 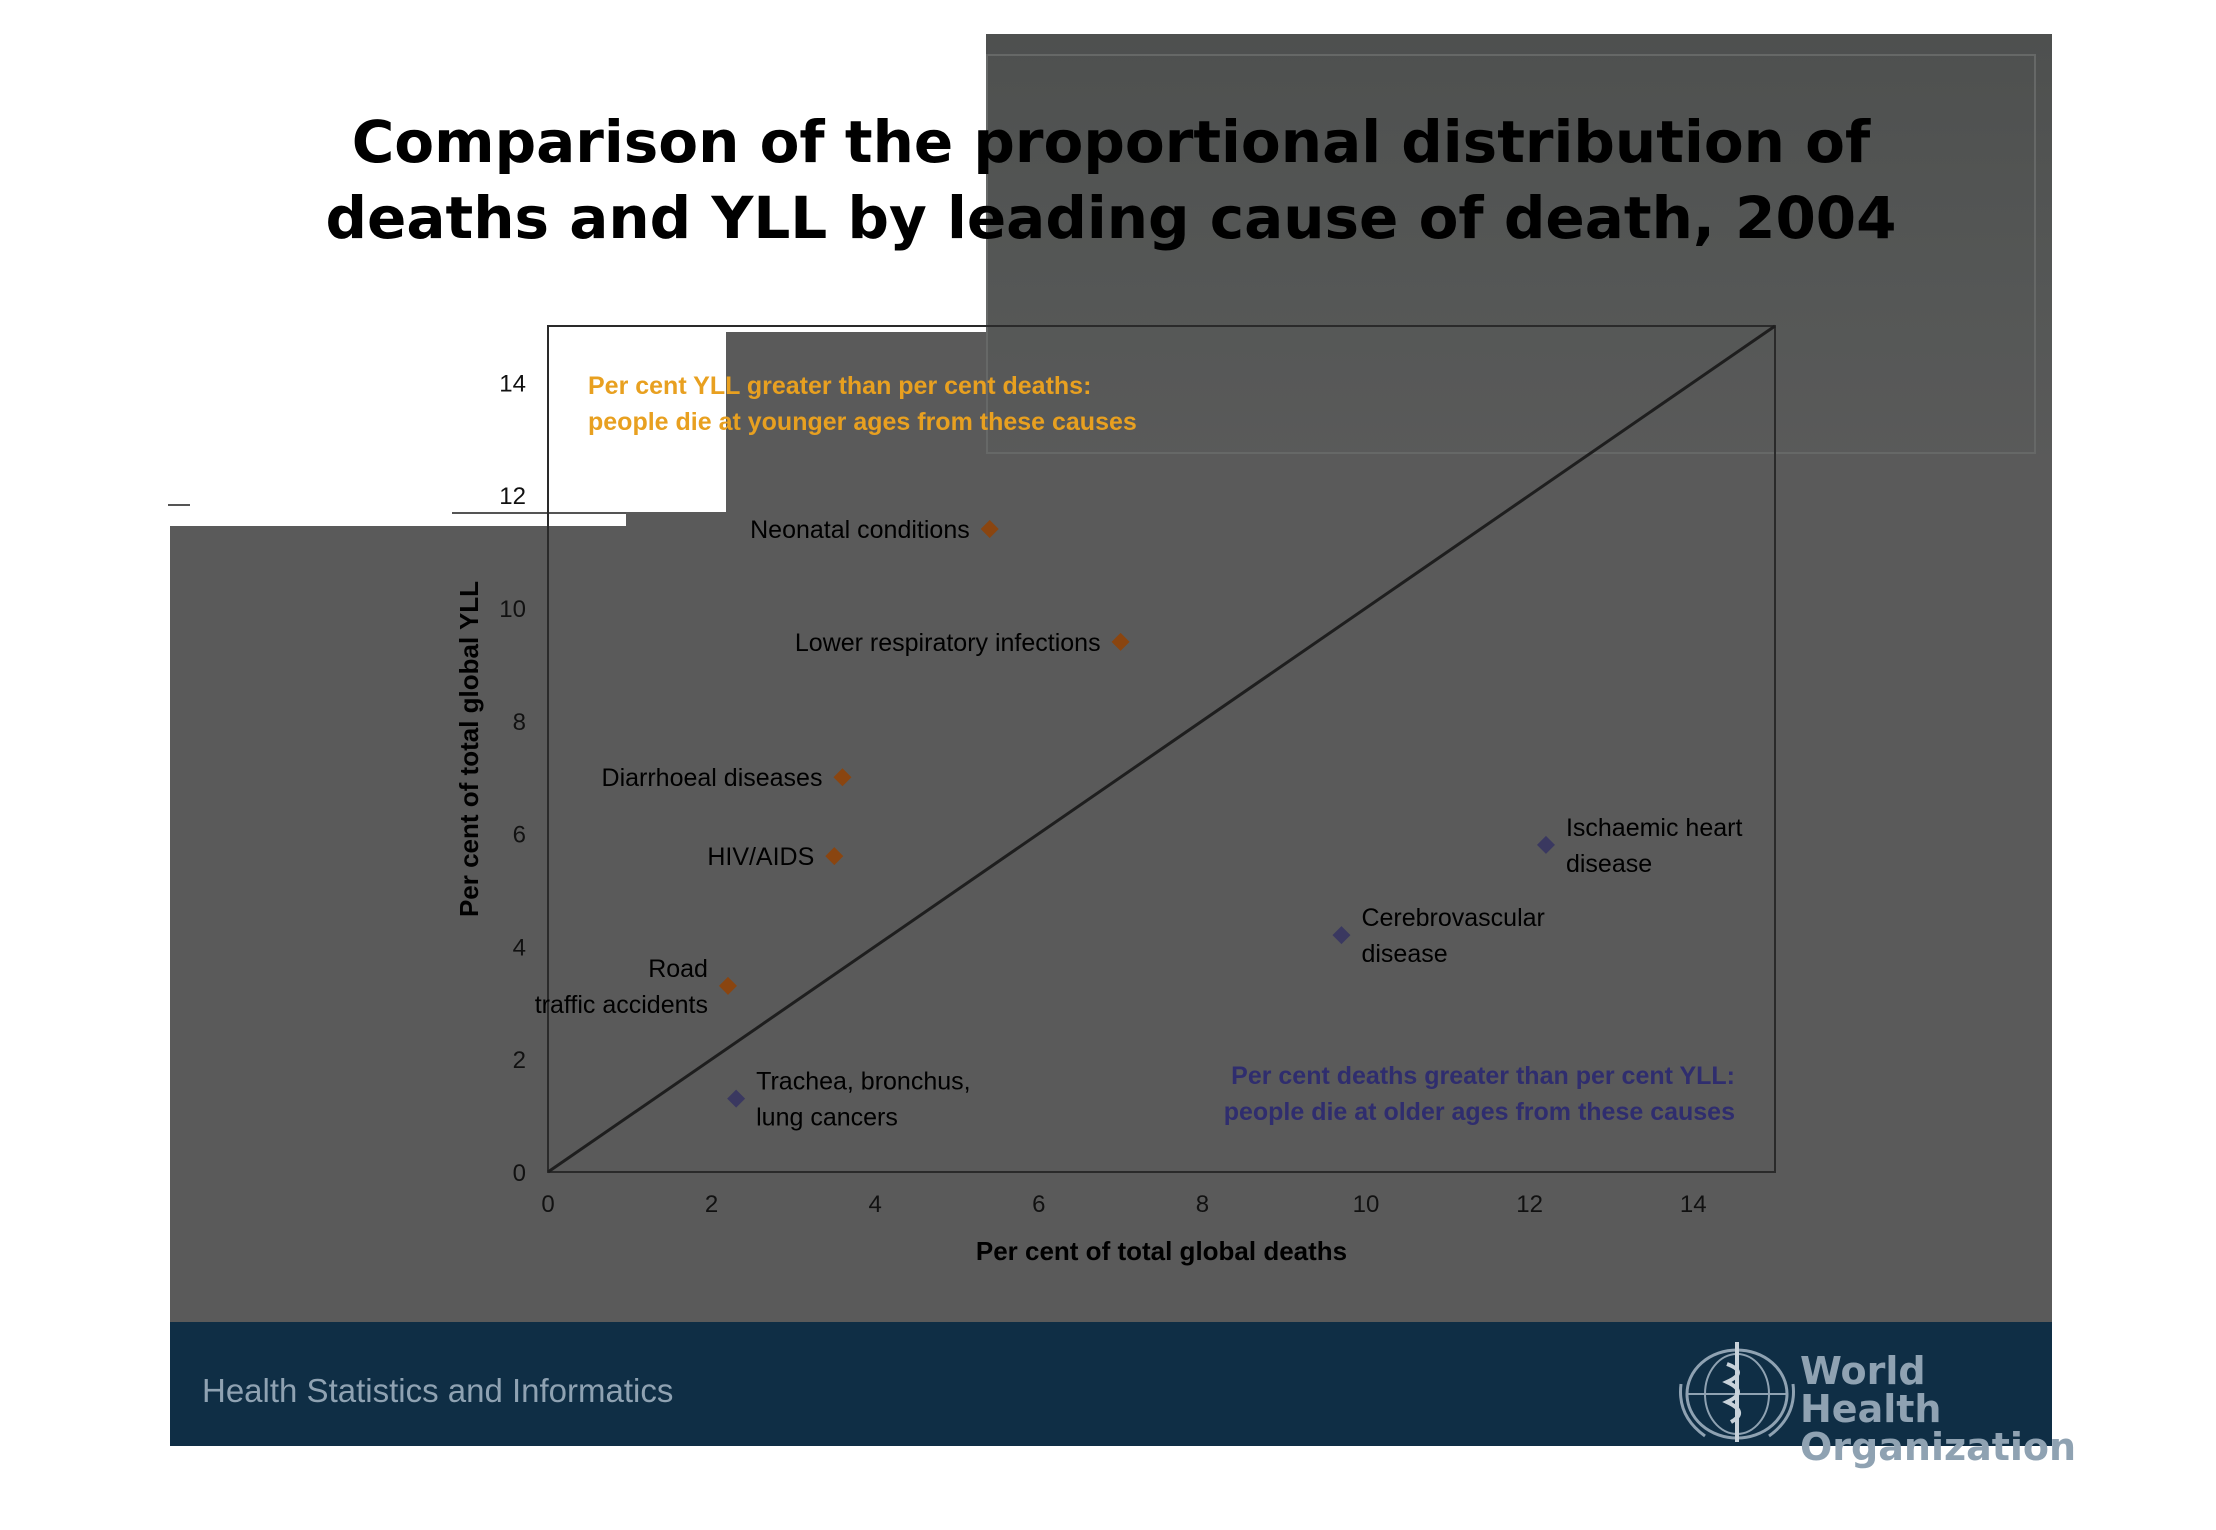 What do you see at coordinates (1693, 1204) in the screenshot?
I see `x-tick-label: 14` at bounding box center [1693, 1204].